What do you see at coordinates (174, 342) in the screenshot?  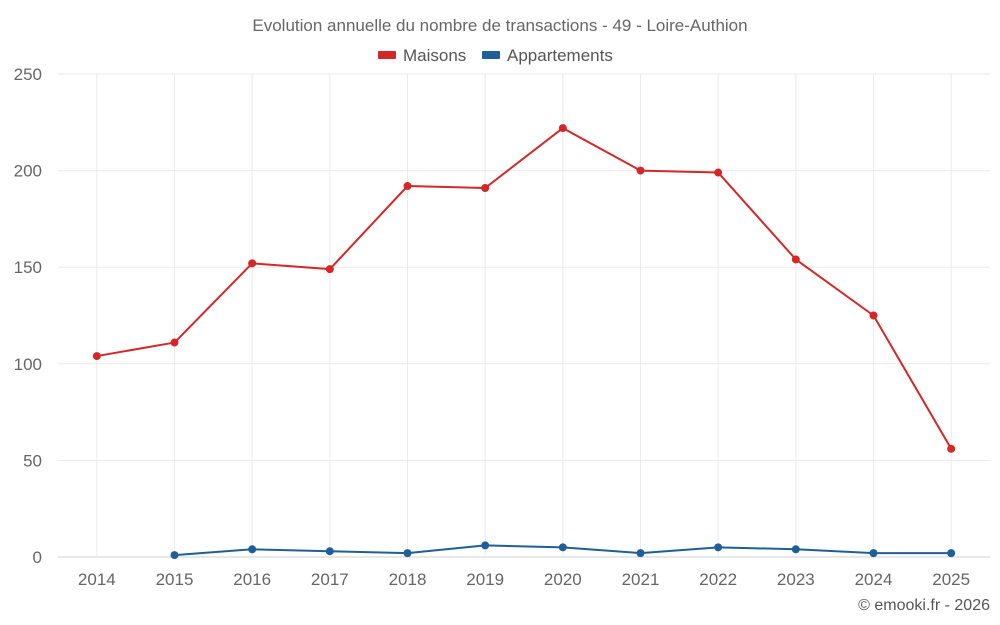 I see `point-maisons-2015` at bounding box center [174, 342].